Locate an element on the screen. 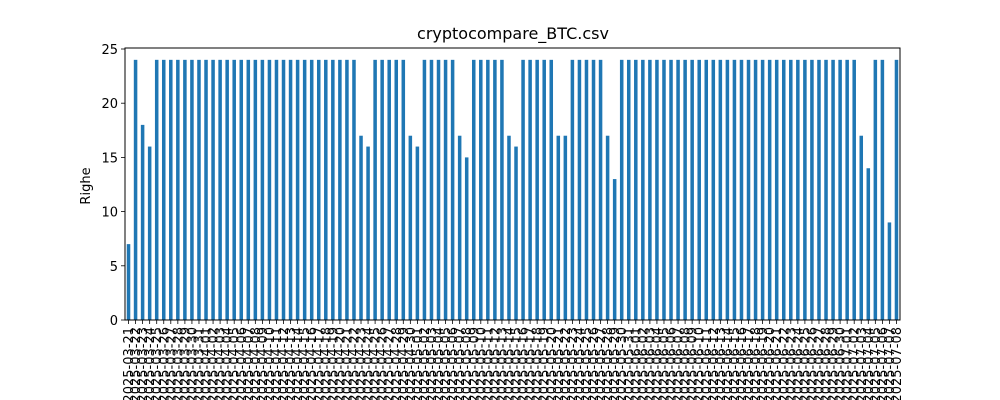 This screenshot has width=1000, height=400. x-tick-label: 2025-06-25 is located at coordinates (805, 363).